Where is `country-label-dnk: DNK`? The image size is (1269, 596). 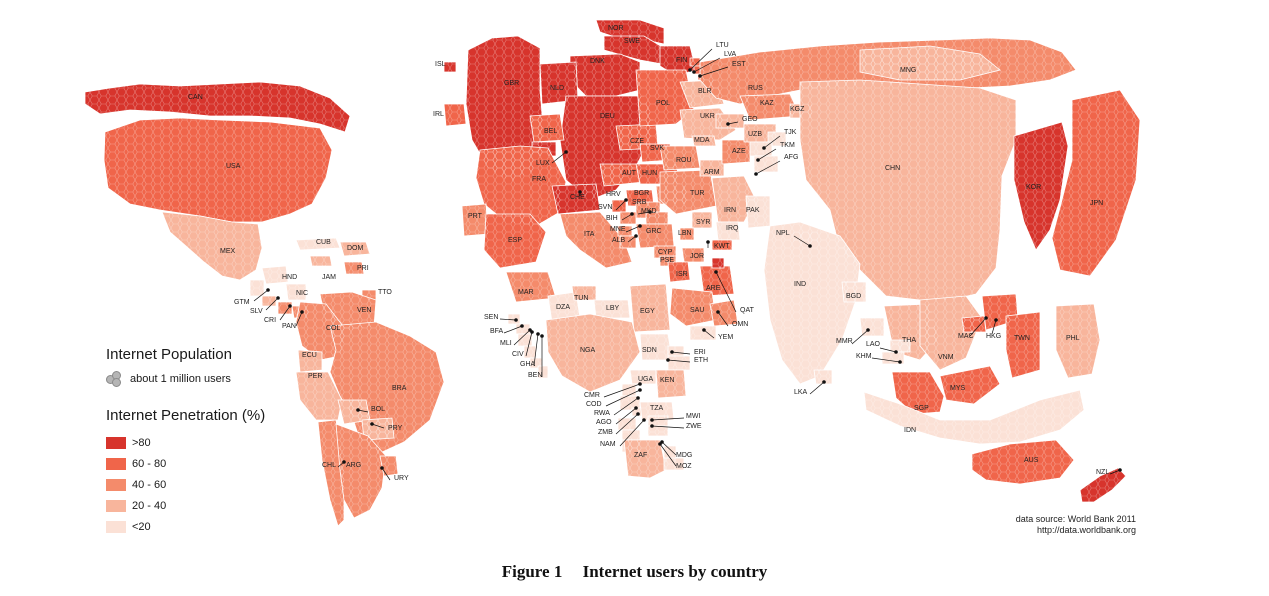
country-label-dnk: DNK is located at coordinates (597, 61).